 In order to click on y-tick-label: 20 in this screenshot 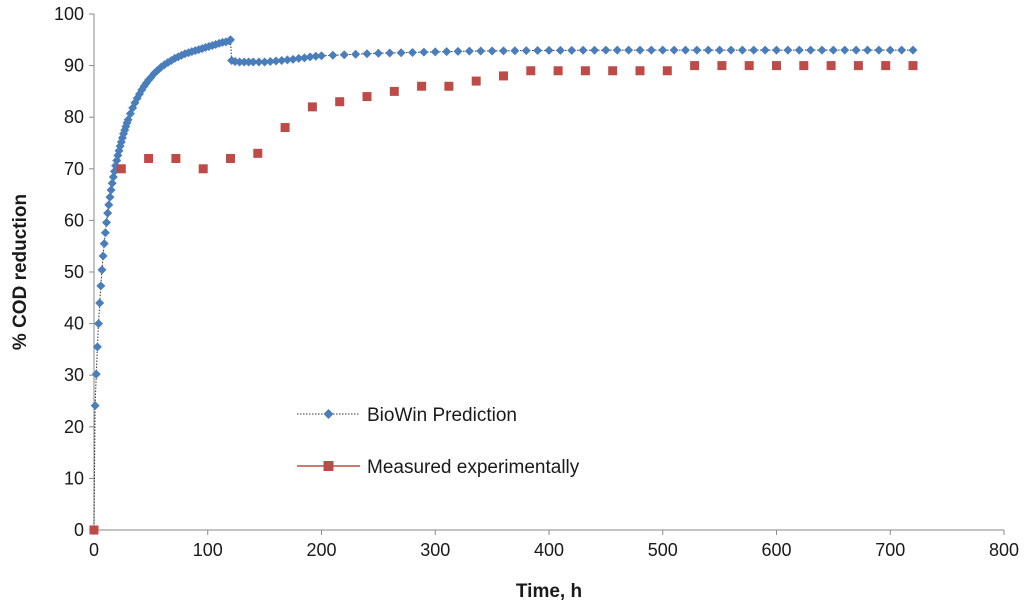, I will do `click(74, 427)`.